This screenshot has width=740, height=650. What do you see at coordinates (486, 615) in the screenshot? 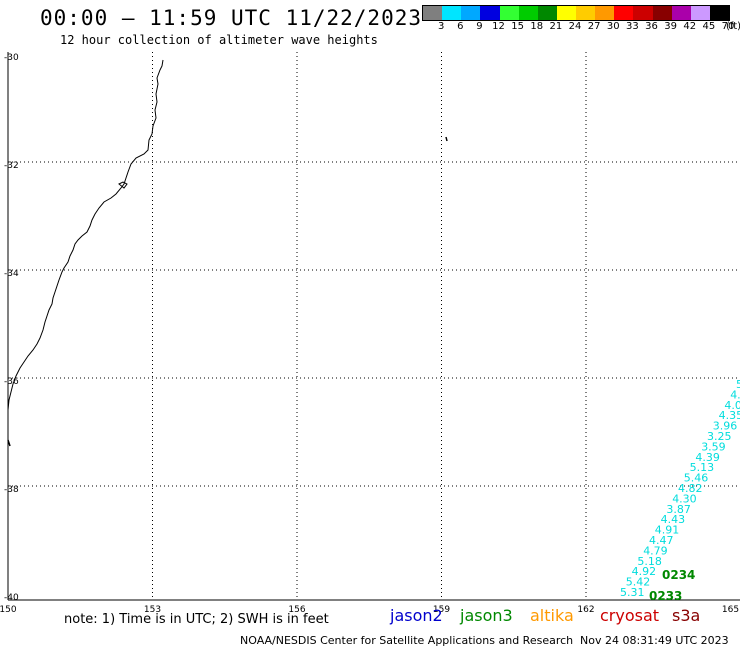
I see `satellite-label: jason3` at bounding box center [486, 615].